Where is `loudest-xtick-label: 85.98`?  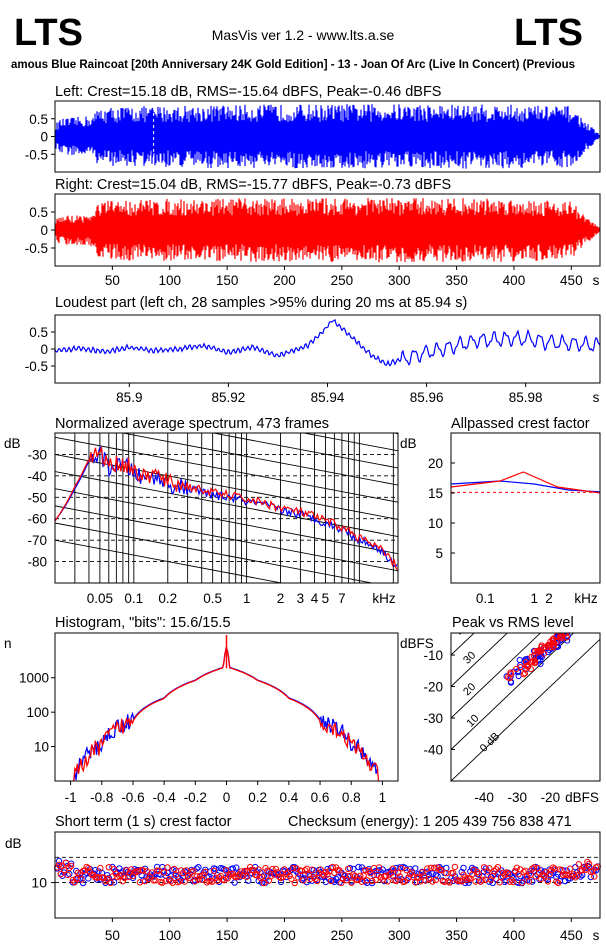 loudest-xtick-label: 85.98 is located at coordinates (526, 397).